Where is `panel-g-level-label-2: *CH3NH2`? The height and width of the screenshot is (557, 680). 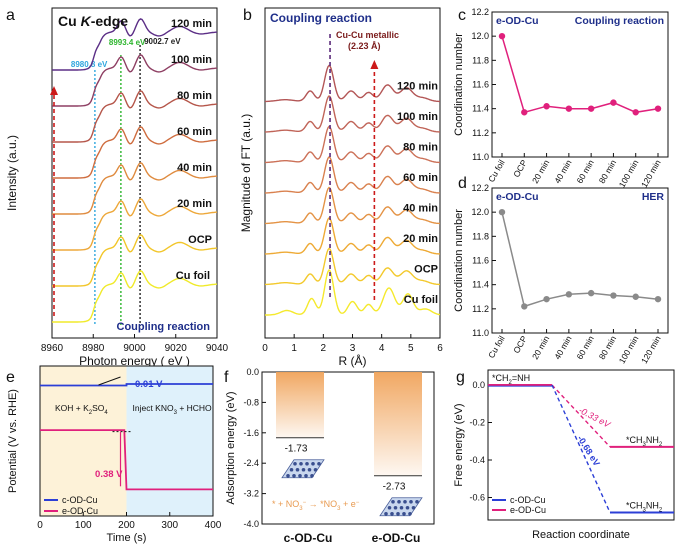
panel-g-level-label-2: *CH3NH2 is located at coordinates (644, 507).